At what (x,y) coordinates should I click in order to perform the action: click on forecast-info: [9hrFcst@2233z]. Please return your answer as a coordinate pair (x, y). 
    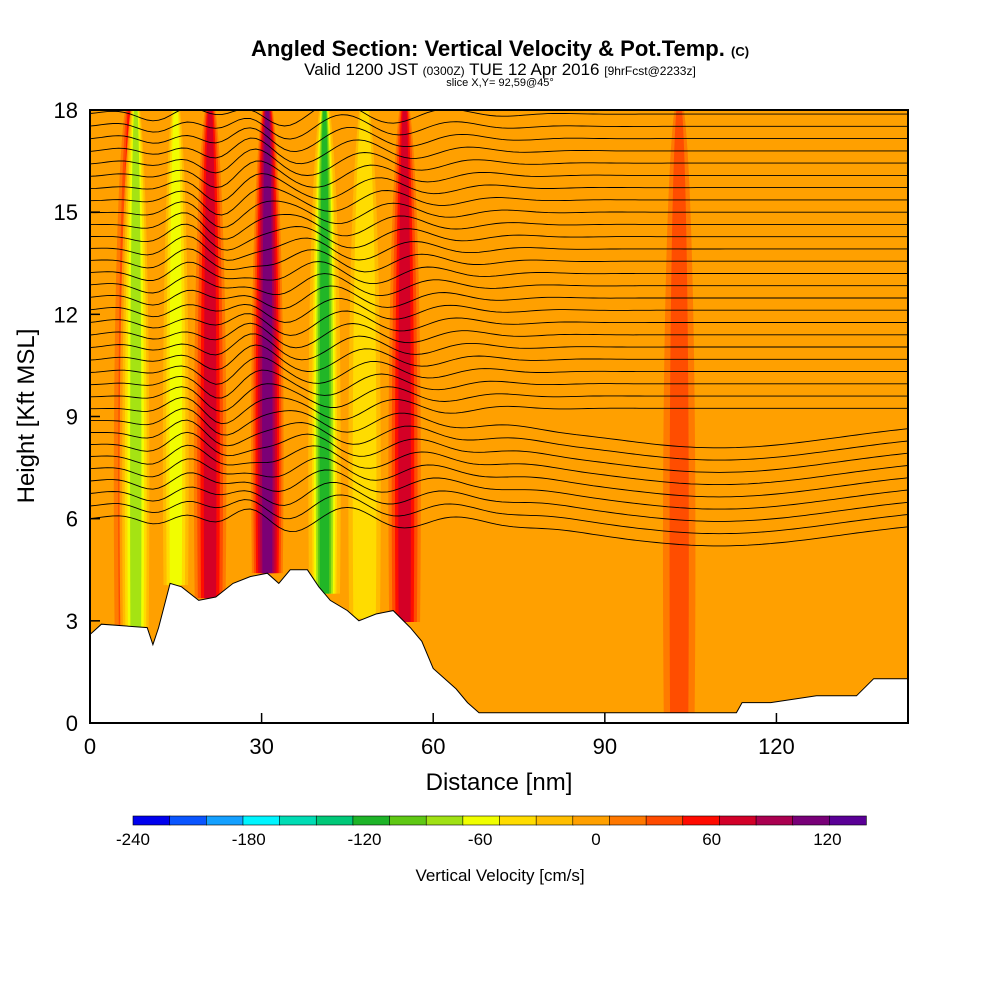
    Looking at the image, I should click on (650, 71).